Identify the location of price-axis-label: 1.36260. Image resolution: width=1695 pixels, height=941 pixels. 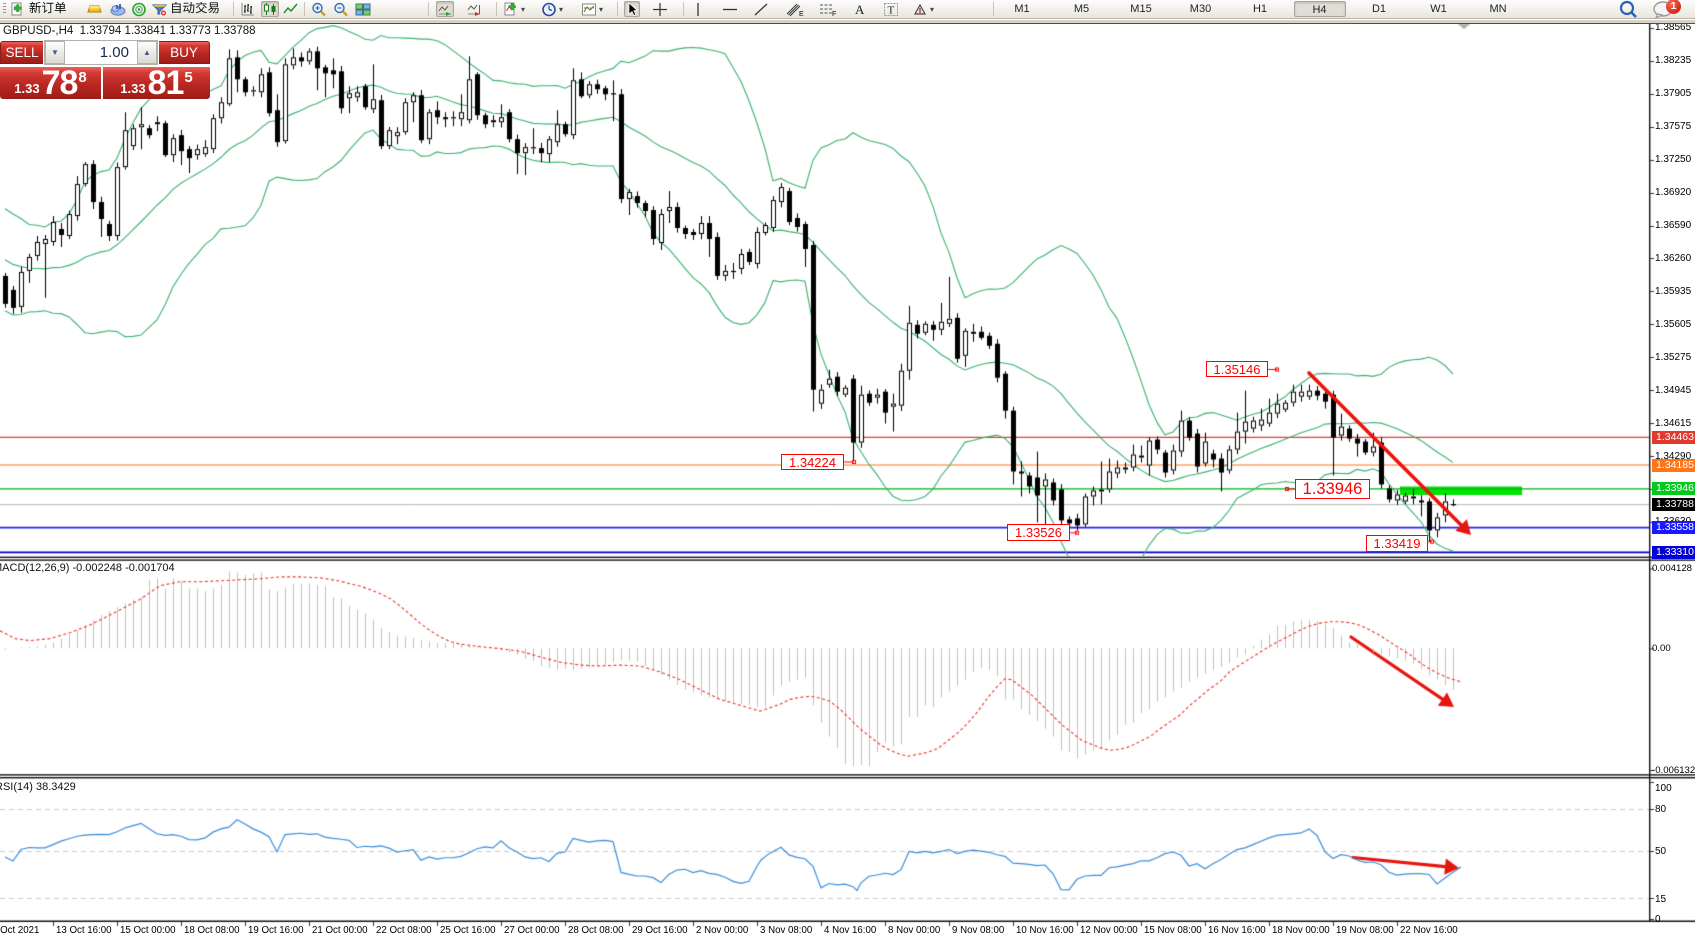
(1673, 258).